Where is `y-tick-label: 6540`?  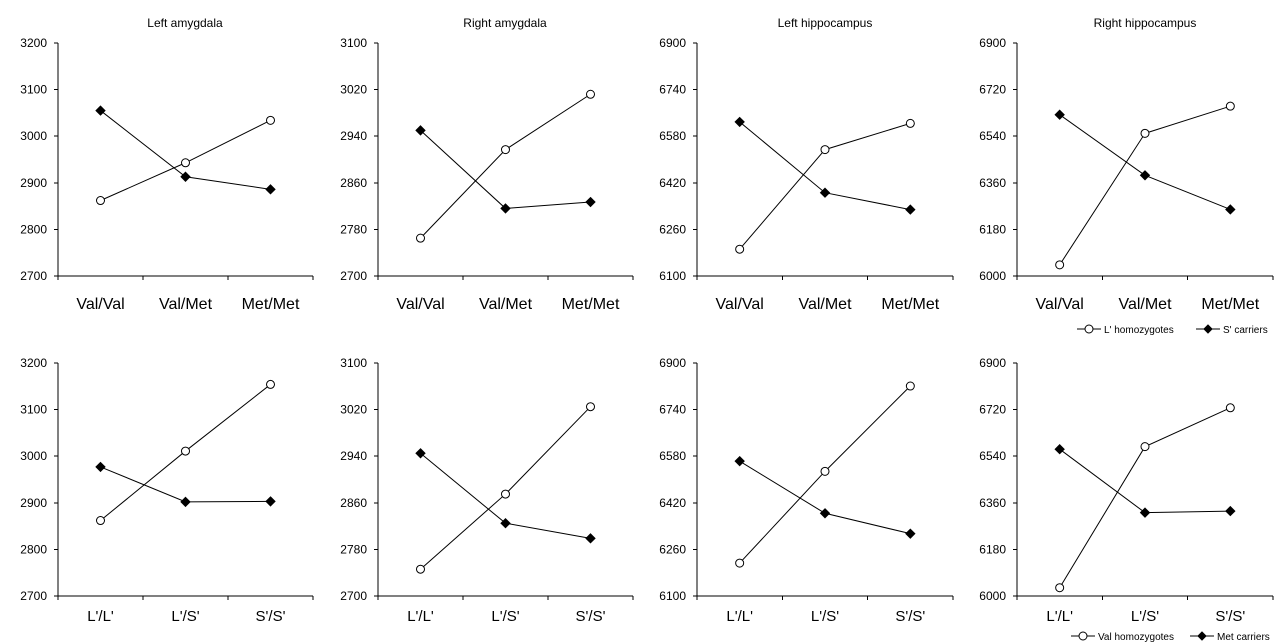
y-tick-label: 6540 is located at coordinates (992, 456).